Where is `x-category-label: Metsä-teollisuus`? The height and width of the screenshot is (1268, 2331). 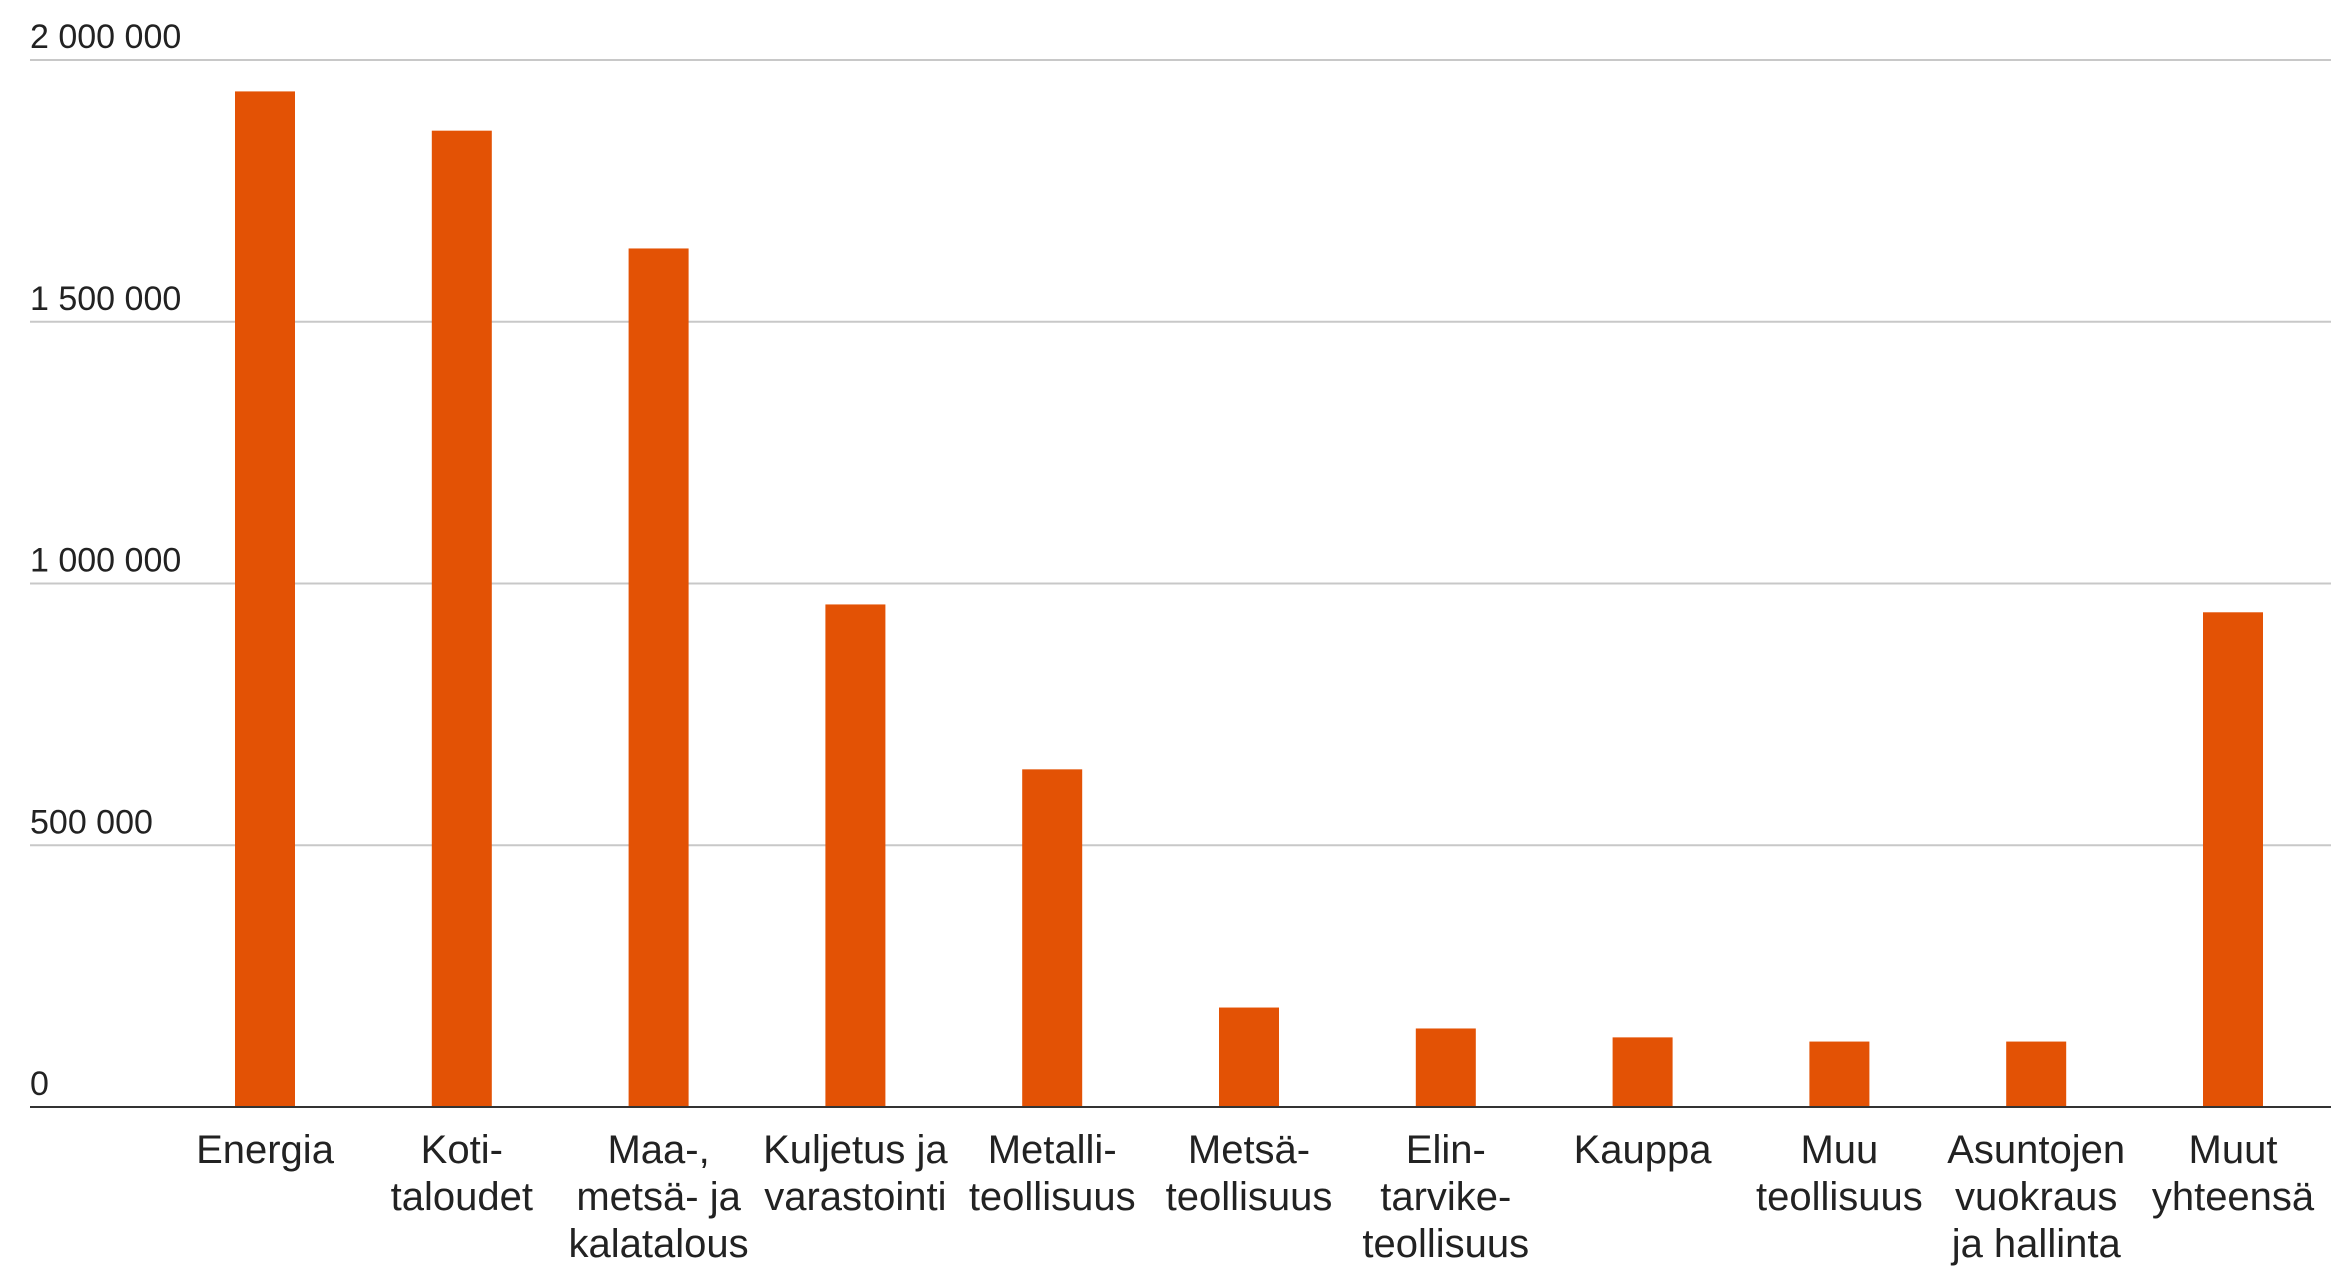 x-category-label: Metsä-teollisuus is located at coordinates (1249, 1173).